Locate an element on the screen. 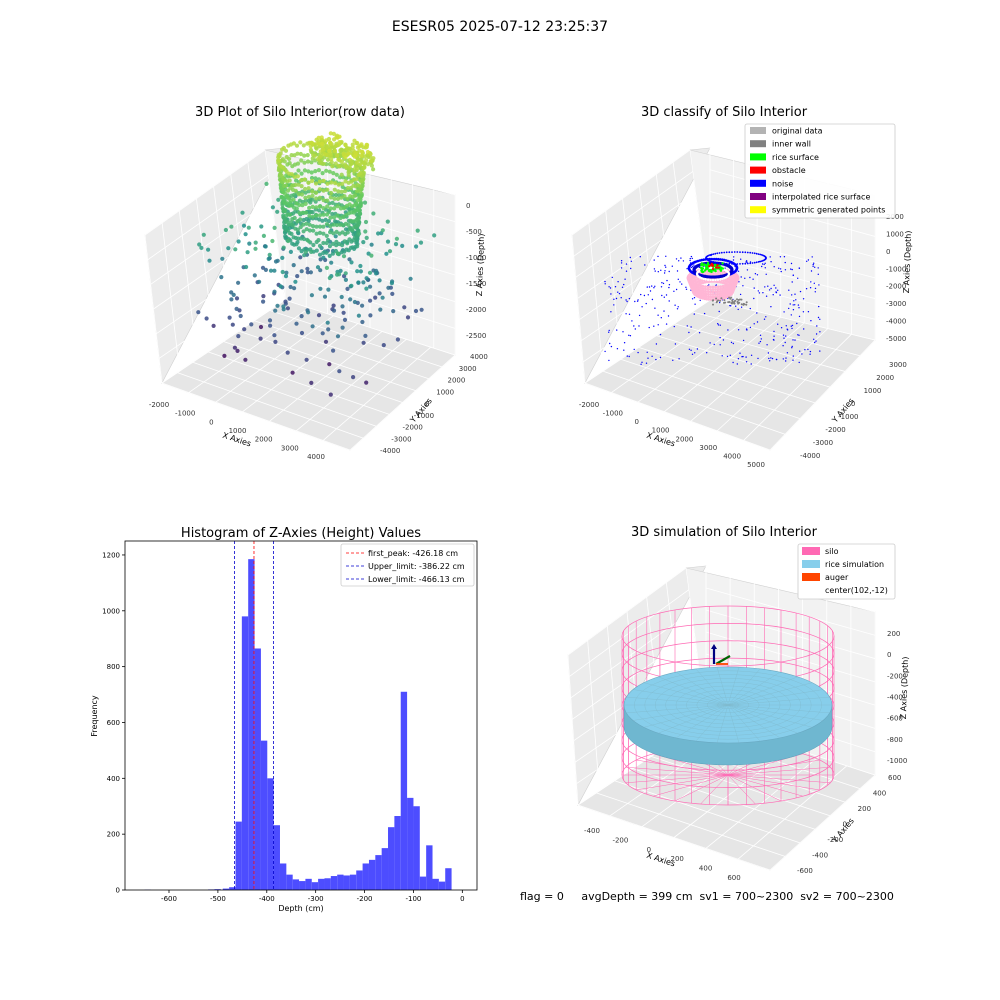 Image resolution: width=1000 pixels, height=1000 pixels. tick-label: 600 is located at coordinates (894, 778).